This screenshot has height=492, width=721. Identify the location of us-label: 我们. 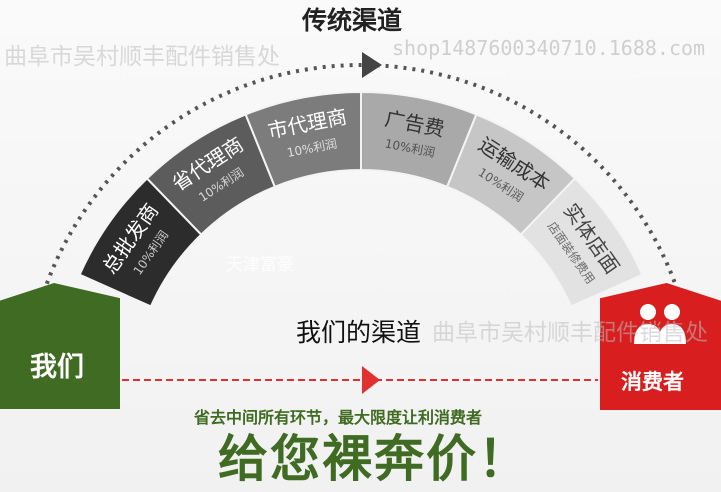
(57, 367).